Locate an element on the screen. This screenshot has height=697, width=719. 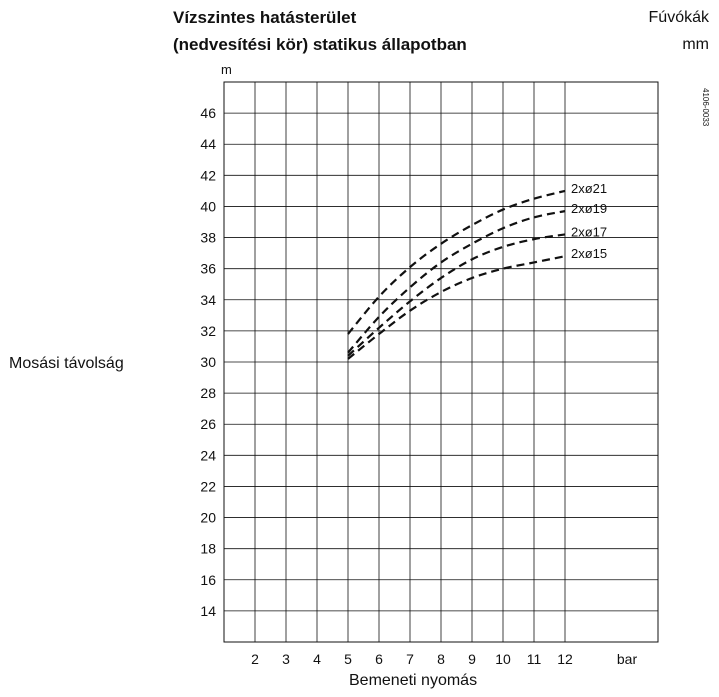
y-tick-label: 40 is located at coordinates (208, 206).